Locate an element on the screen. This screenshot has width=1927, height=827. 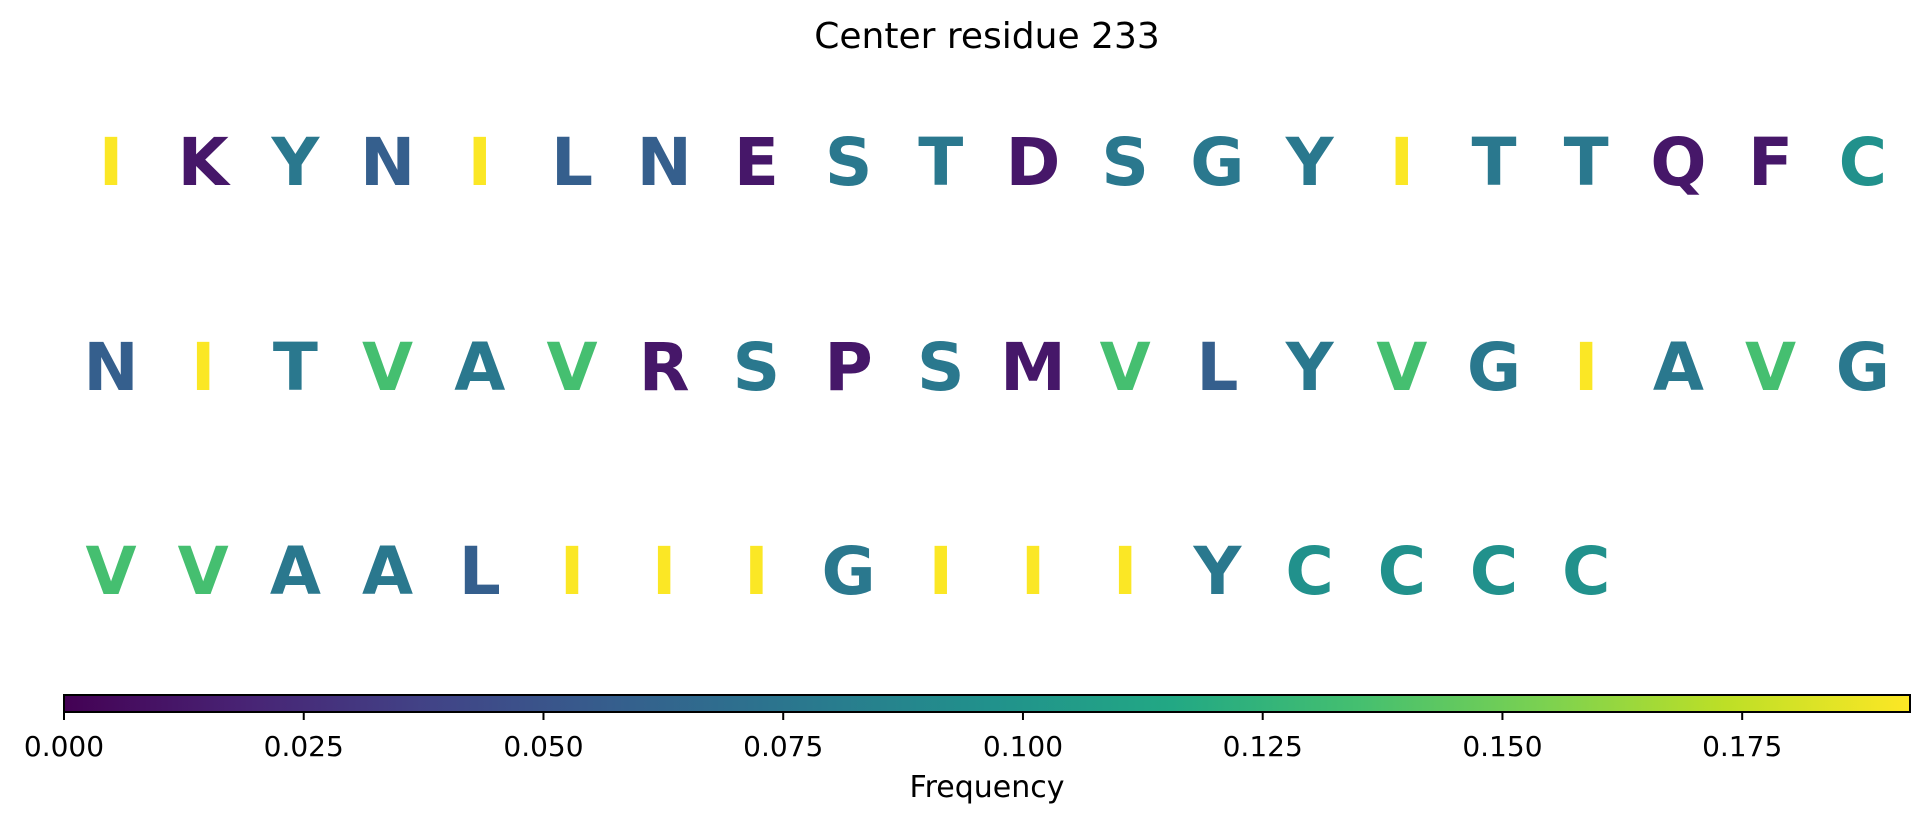
colorbar-label: Frequency is located at coordinates (987, 787).